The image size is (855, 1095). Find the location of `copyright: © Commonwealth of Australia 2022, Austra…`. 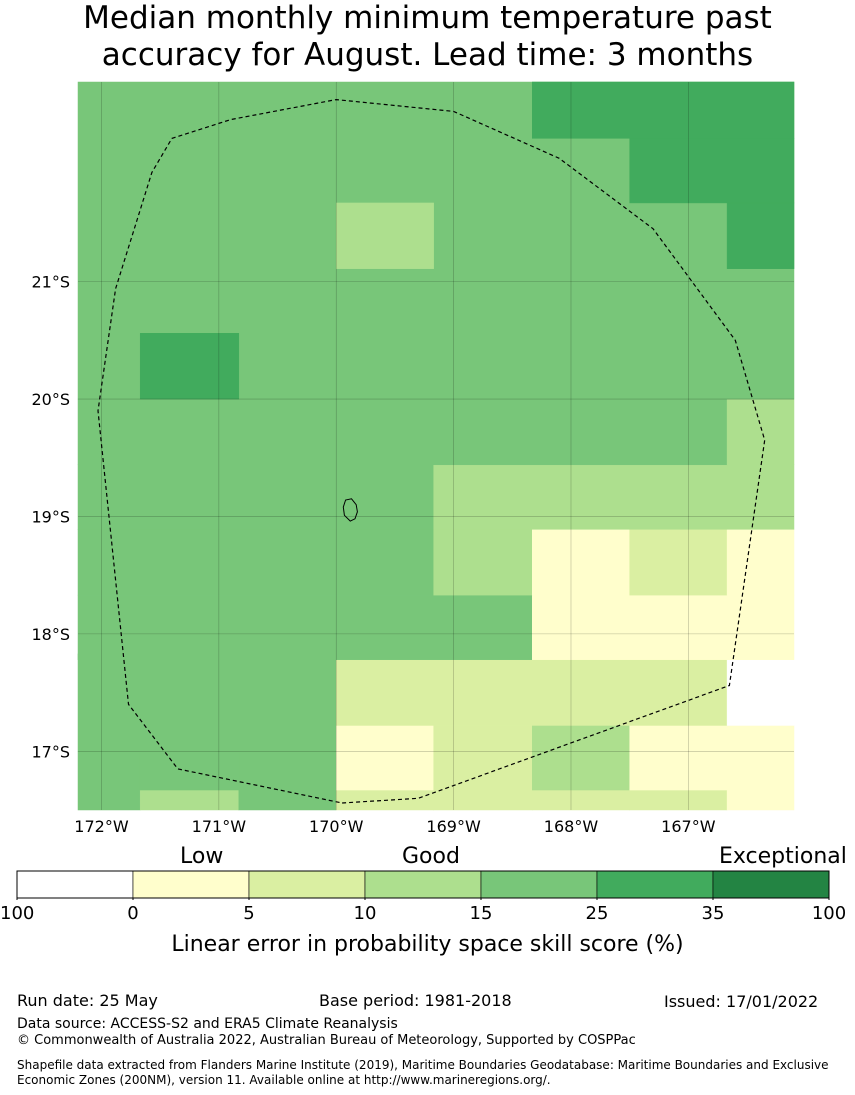

copyright: © Commonwealth of Australia 2022, Austra… is located at coordinates (326, 1040).